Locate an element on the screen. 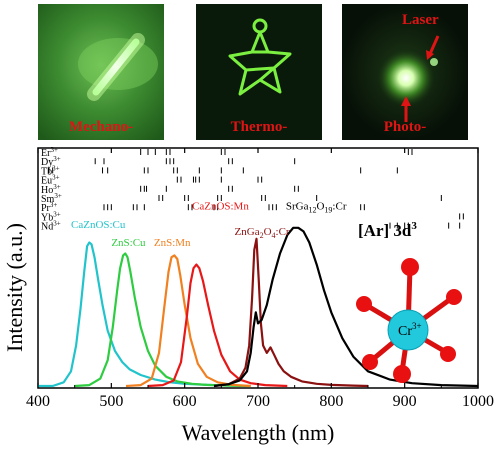 Image resolution: width=500 pixels, height=454 pixels. ion-label: Ho3+ is located at coordinates (51, 189).